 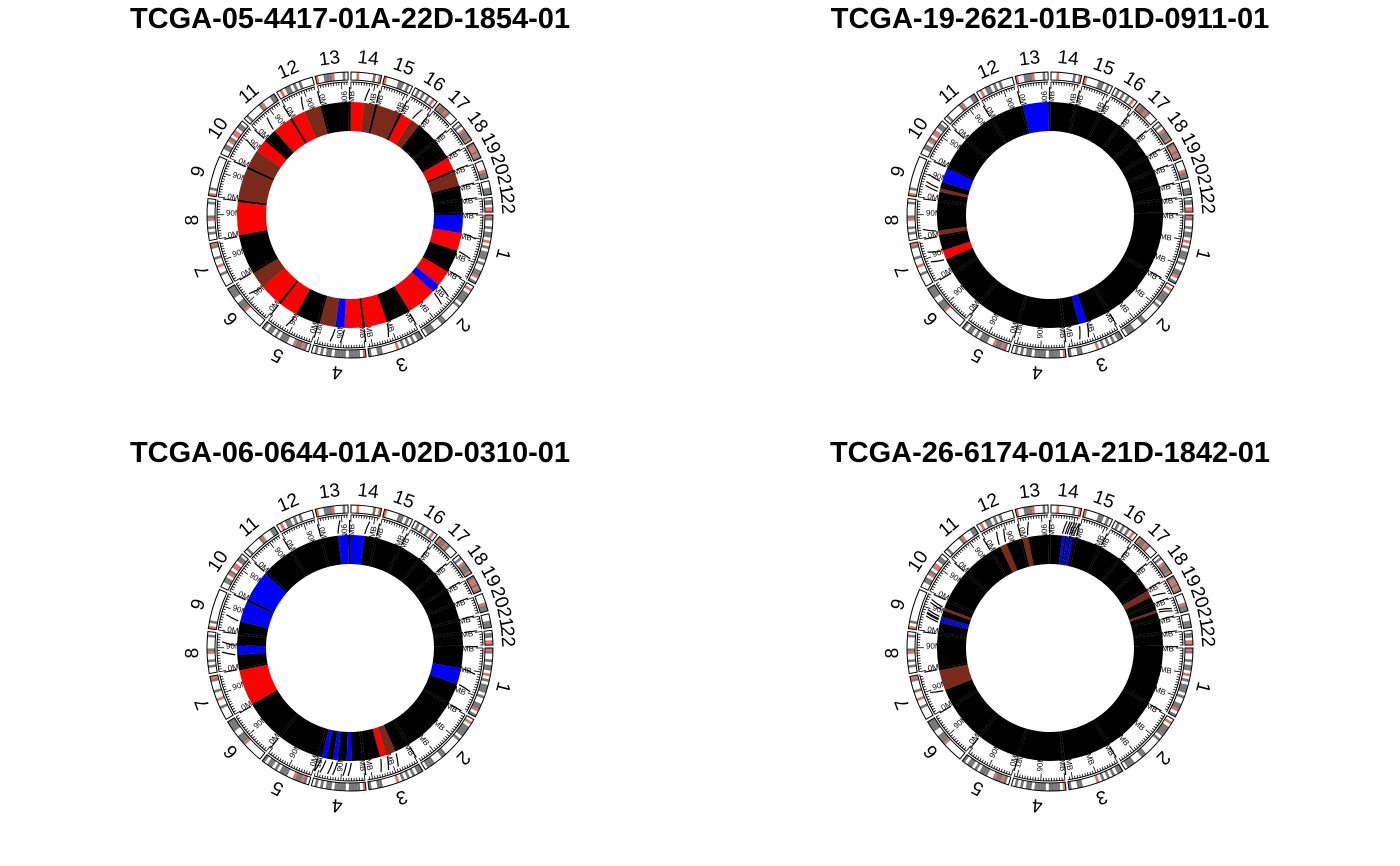 I want to click on cnv-segment-amp, so click(x=957, y=614).